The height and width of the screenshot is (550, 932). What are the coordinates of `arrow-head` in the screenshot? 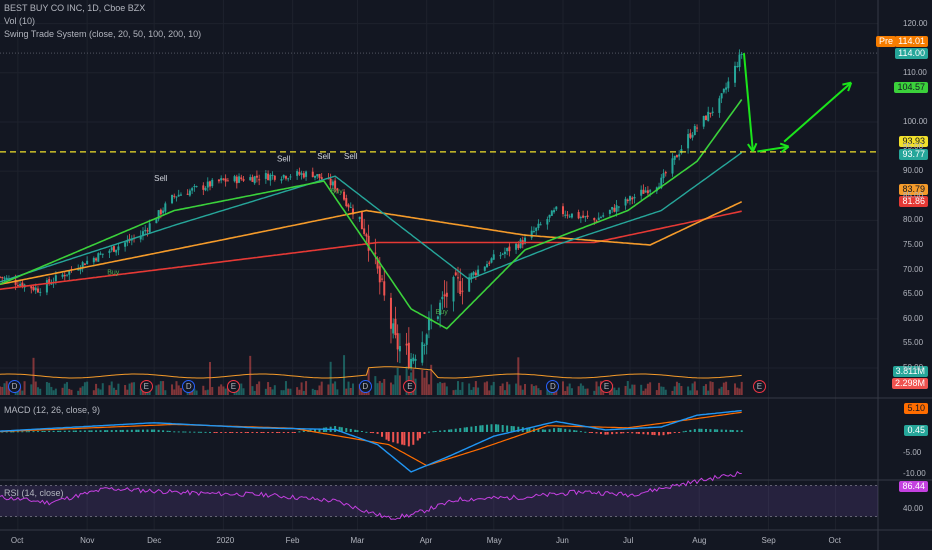 It's located at (754, 147).